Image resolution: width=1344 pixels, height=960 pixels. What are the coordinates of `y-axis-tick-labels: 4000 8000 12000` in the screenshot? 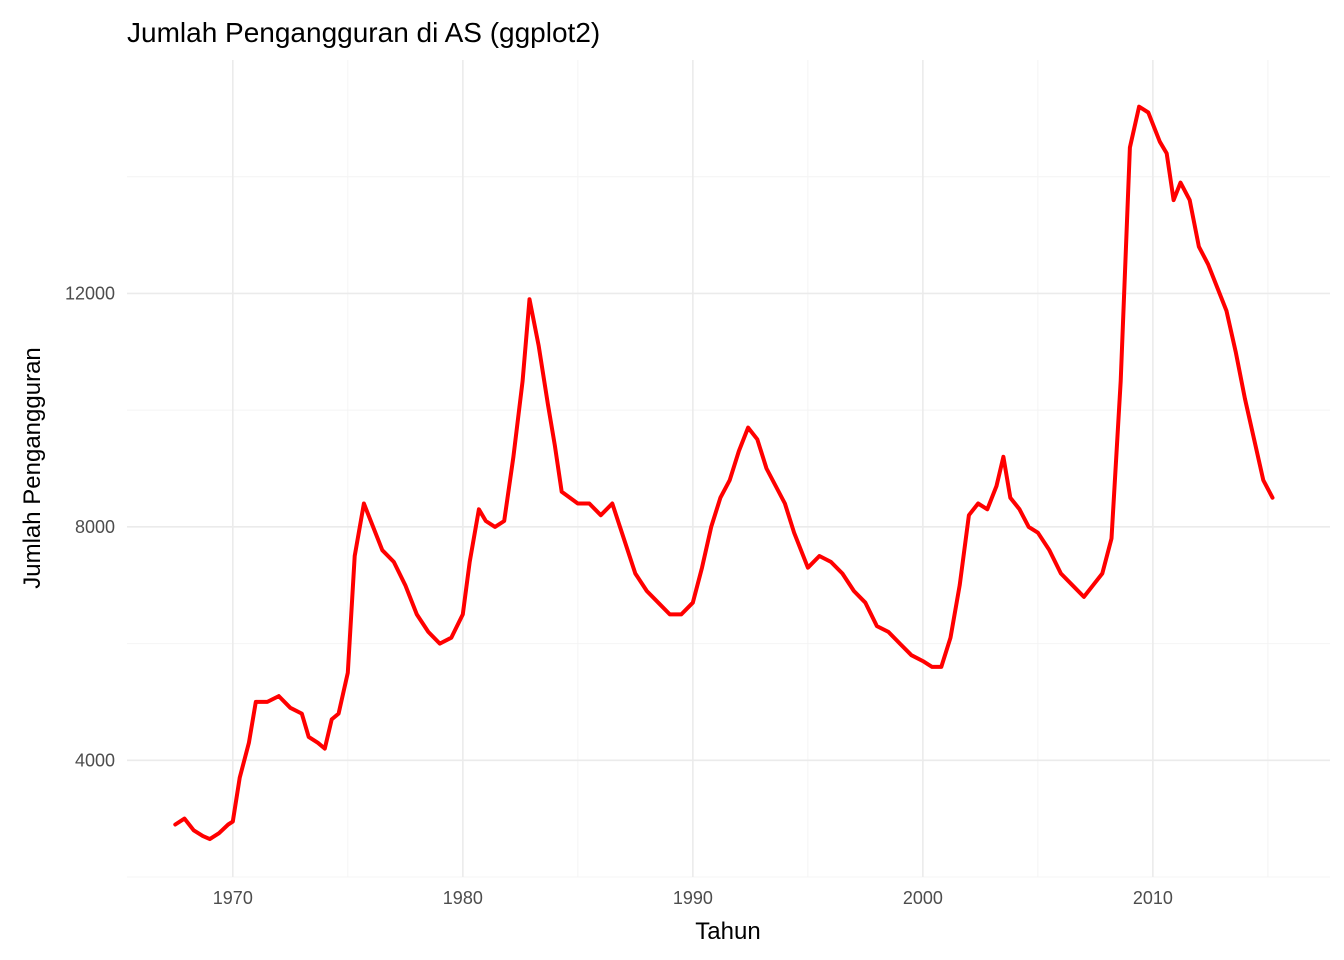 It's located at (90, 526).